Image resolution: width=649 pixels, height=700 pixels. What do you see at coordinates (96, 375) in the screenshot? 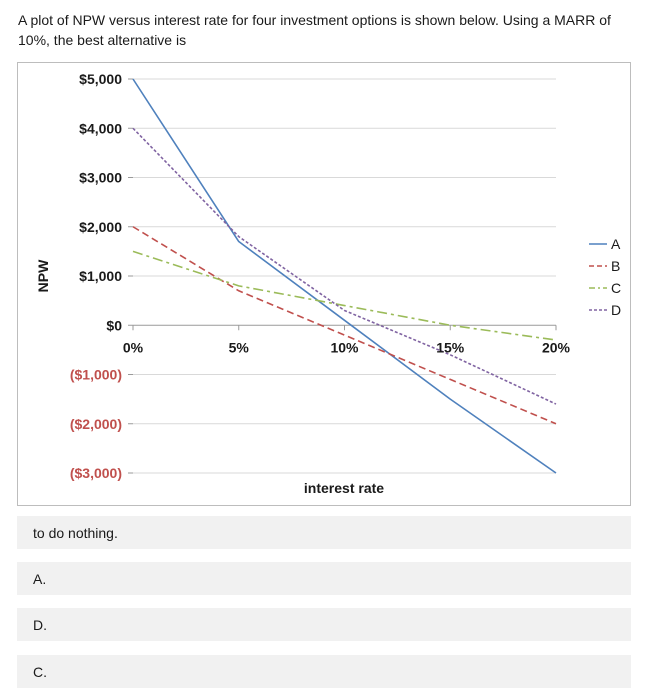
I see `y-tick-label: ($1,000)` at bounding box center [96, 375].